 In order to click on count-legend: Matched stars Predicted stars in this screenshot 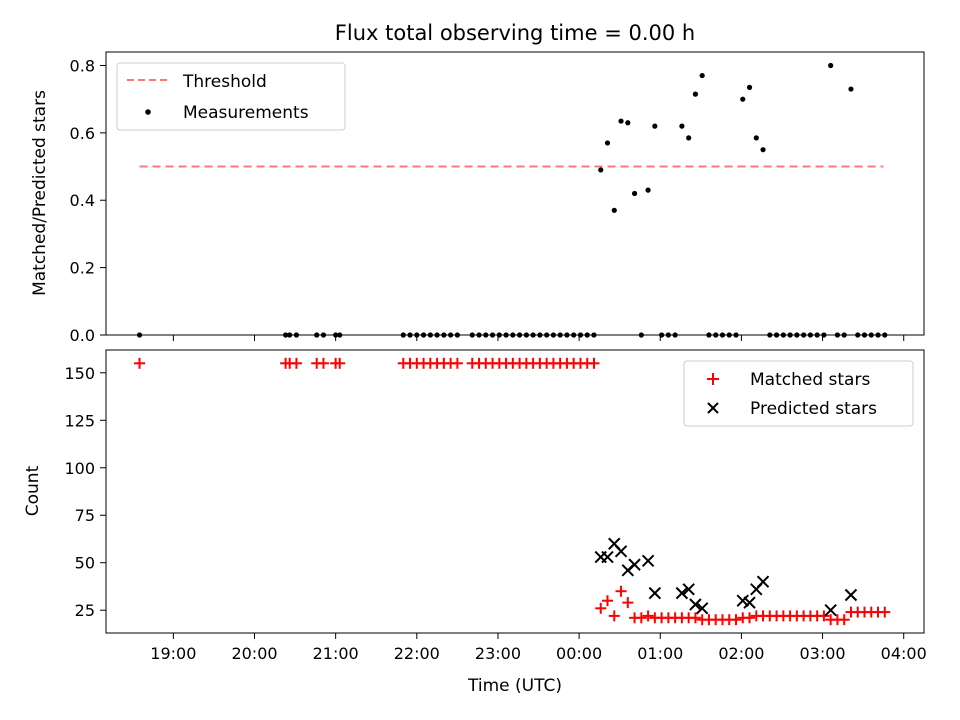, I will do `click(798, 393)`.